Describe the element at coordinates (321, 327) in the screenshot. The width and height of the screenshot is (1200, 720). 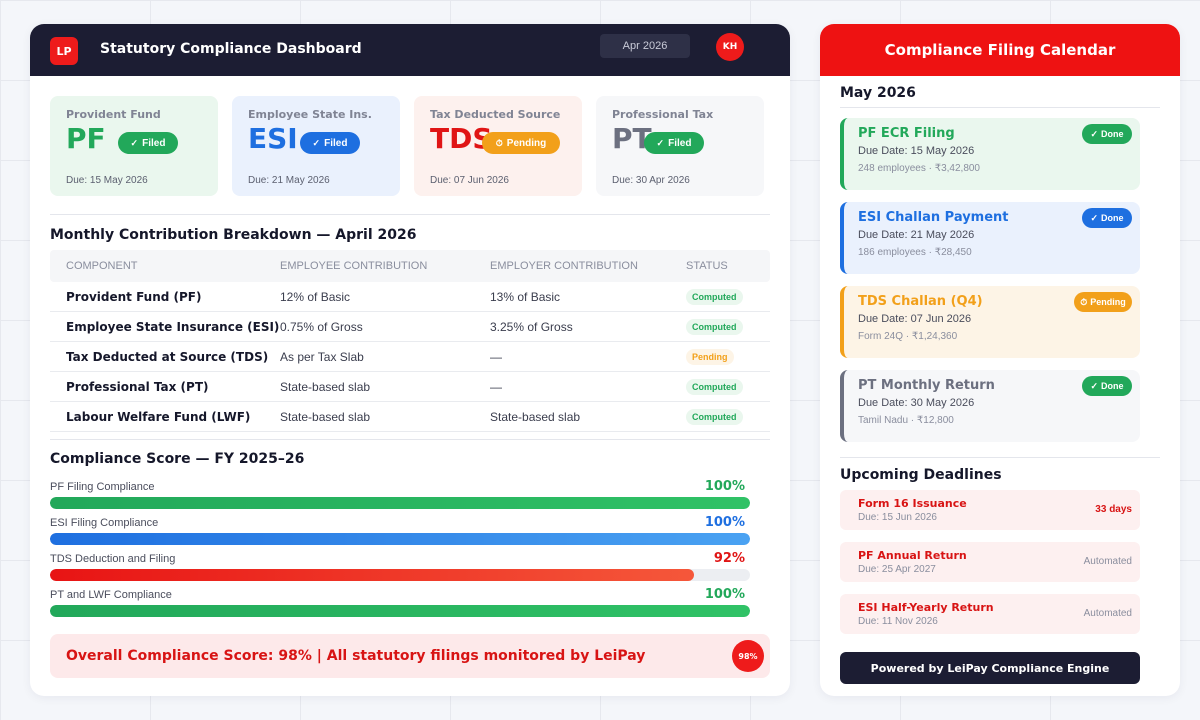
I see `employee-cell: 0.75% of Gross` at that location.